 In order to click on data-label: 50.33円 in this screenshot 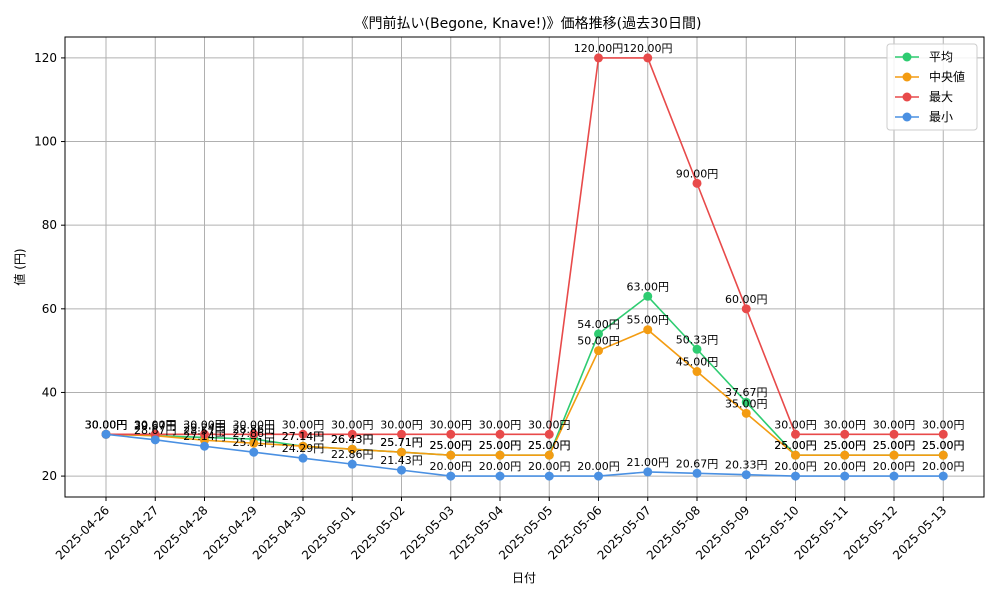, I will do `click(697, 339)`.